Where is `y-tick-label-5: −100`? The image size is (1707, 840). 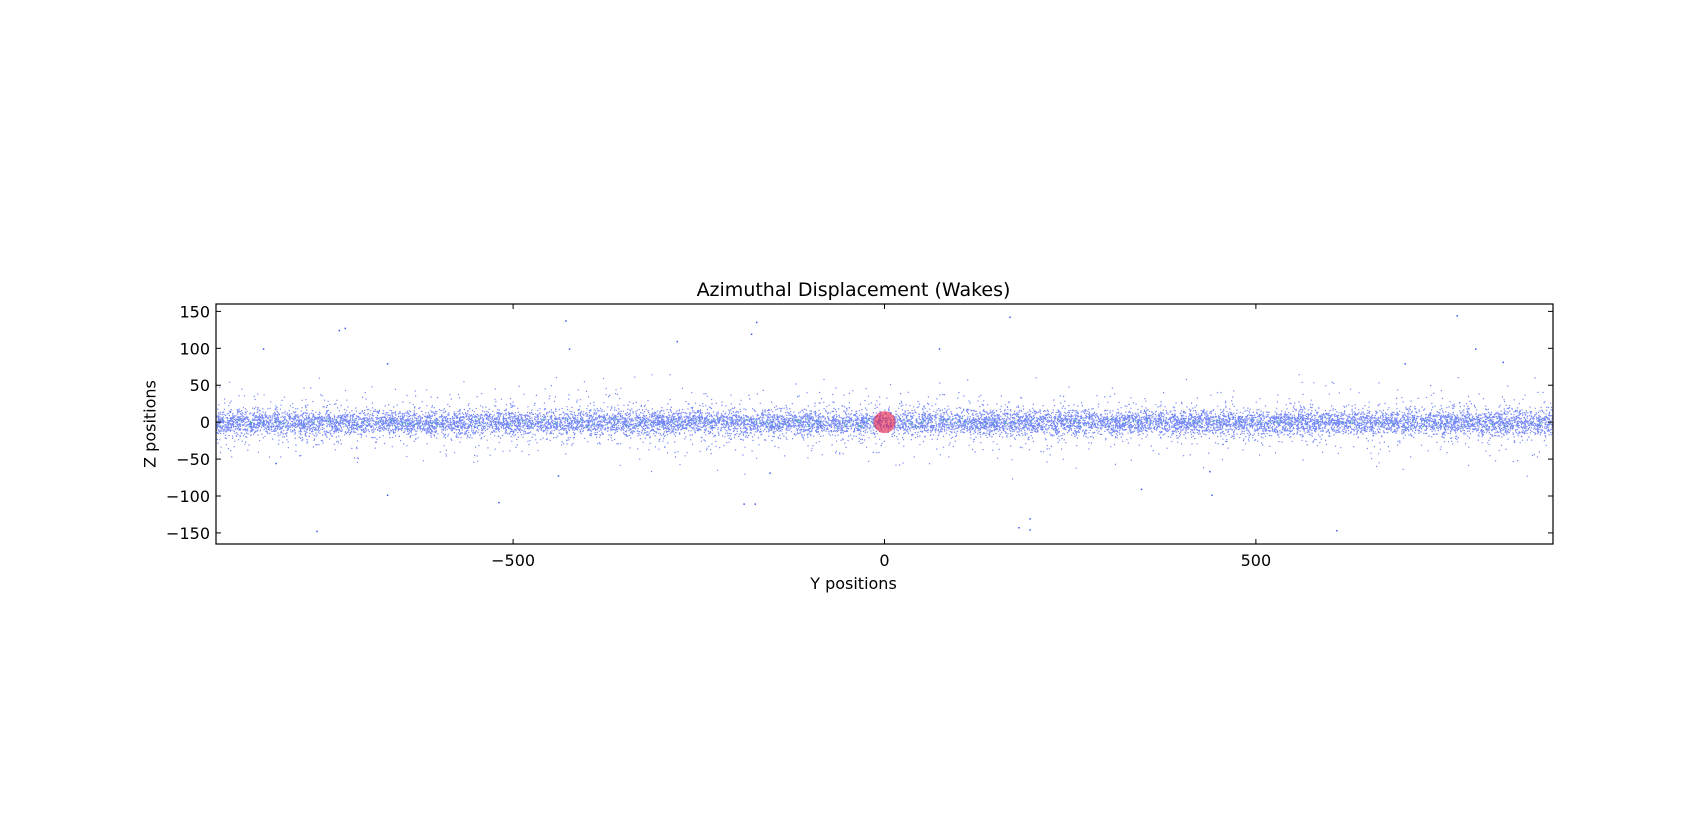 y-tick-label-5: −100 is located at coordinates (188, 496).